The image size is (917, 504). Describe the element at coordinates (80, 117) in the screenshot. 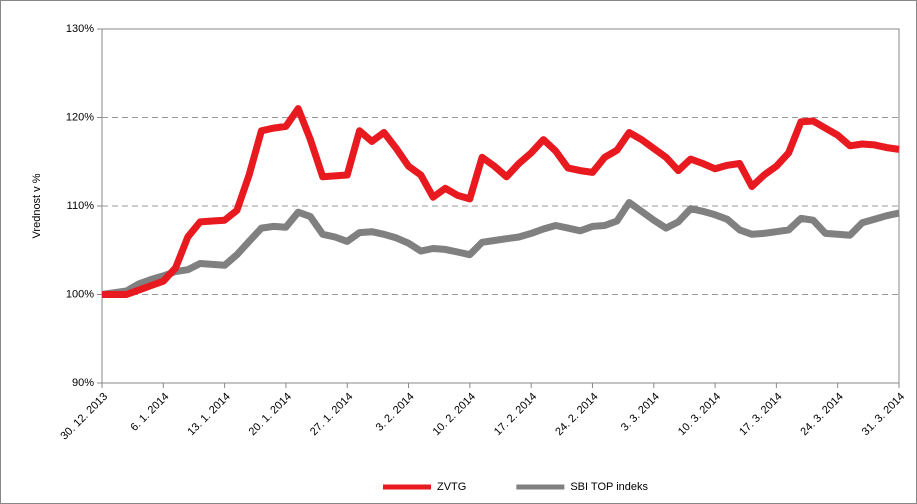

I see `y-tick-label: 120%` at that location.